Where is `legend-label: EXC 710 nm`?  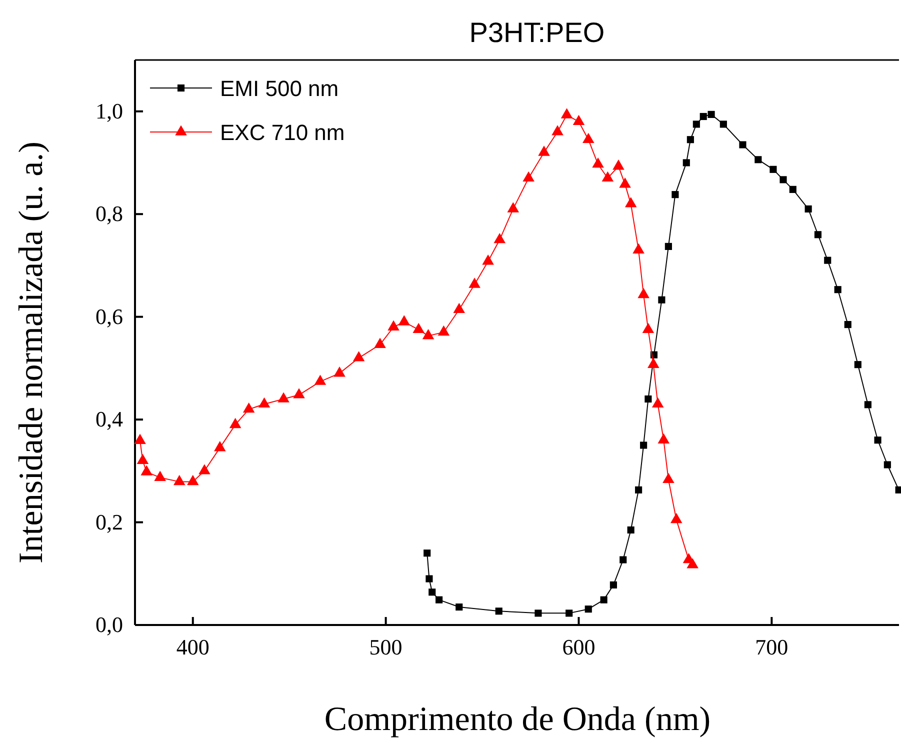
legend-label: EXC 710 nm is located at coordinates (282, 132).